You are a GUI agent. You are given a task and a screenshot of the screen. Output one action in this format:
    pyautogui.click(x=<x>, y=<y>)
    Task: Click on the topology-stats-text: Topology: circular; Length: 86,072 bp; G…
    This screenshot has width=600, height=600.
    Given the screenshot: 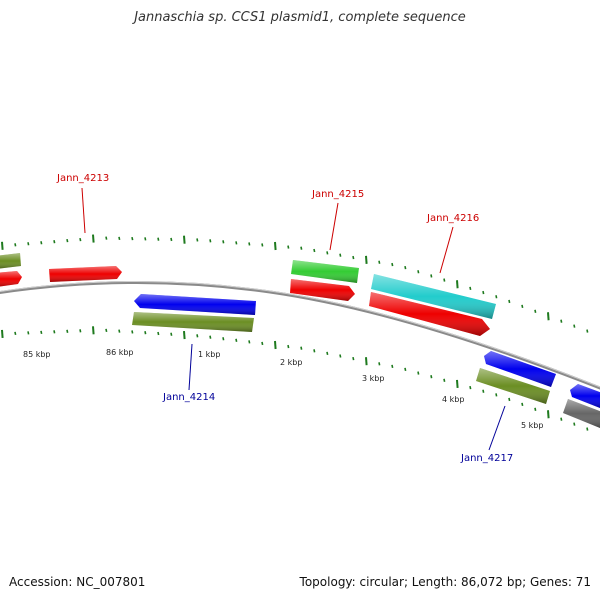 What is the action you would take?
    pyautogui.click(x=445, y=582)
    